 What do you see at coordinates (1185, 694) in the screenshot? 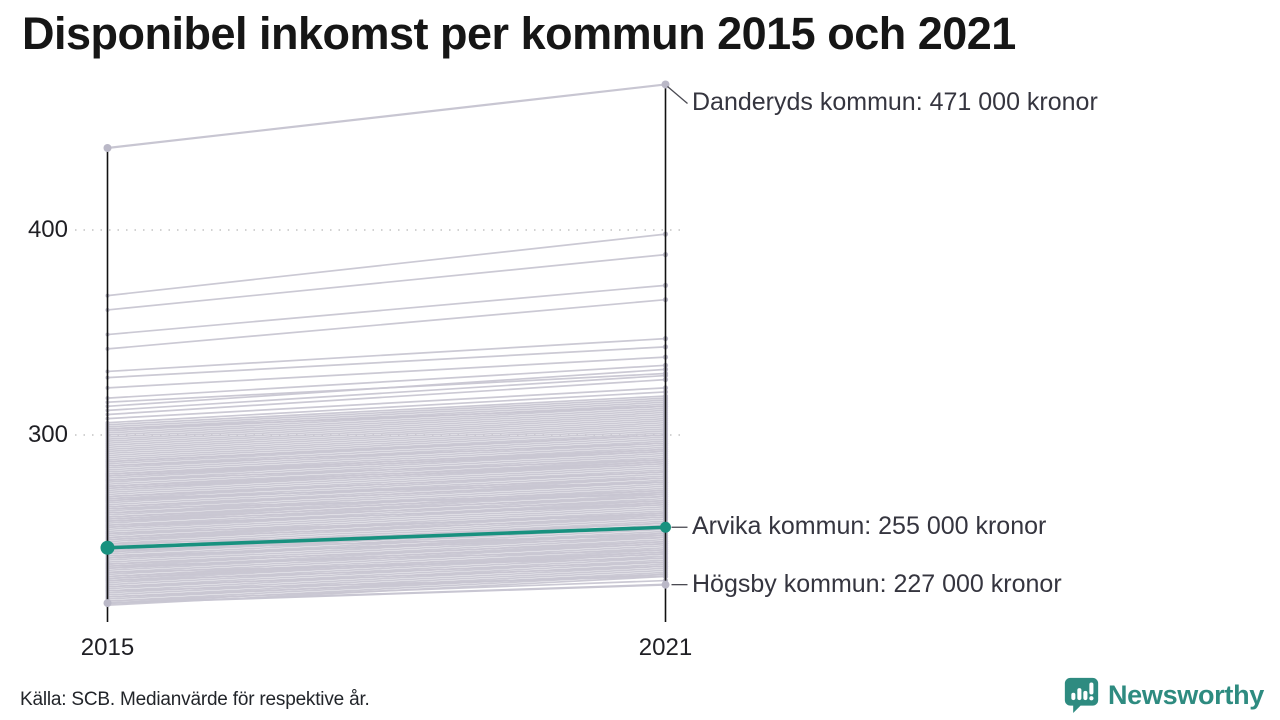
I see `newsworthy-logo-text: Newsworthy` at bounding box center [1185, 694].